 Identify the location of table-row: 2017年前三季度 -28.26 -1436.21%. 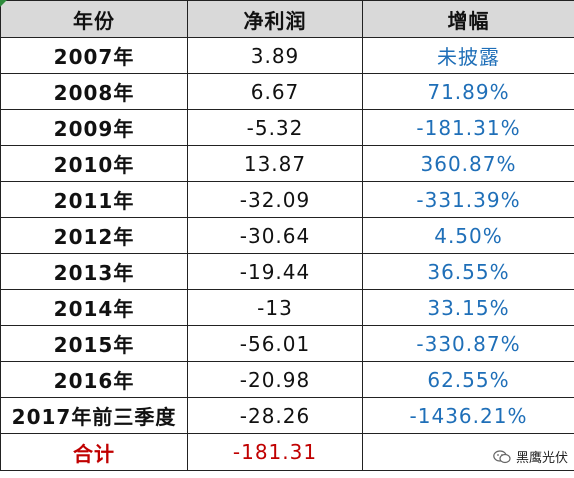
(287, 415).